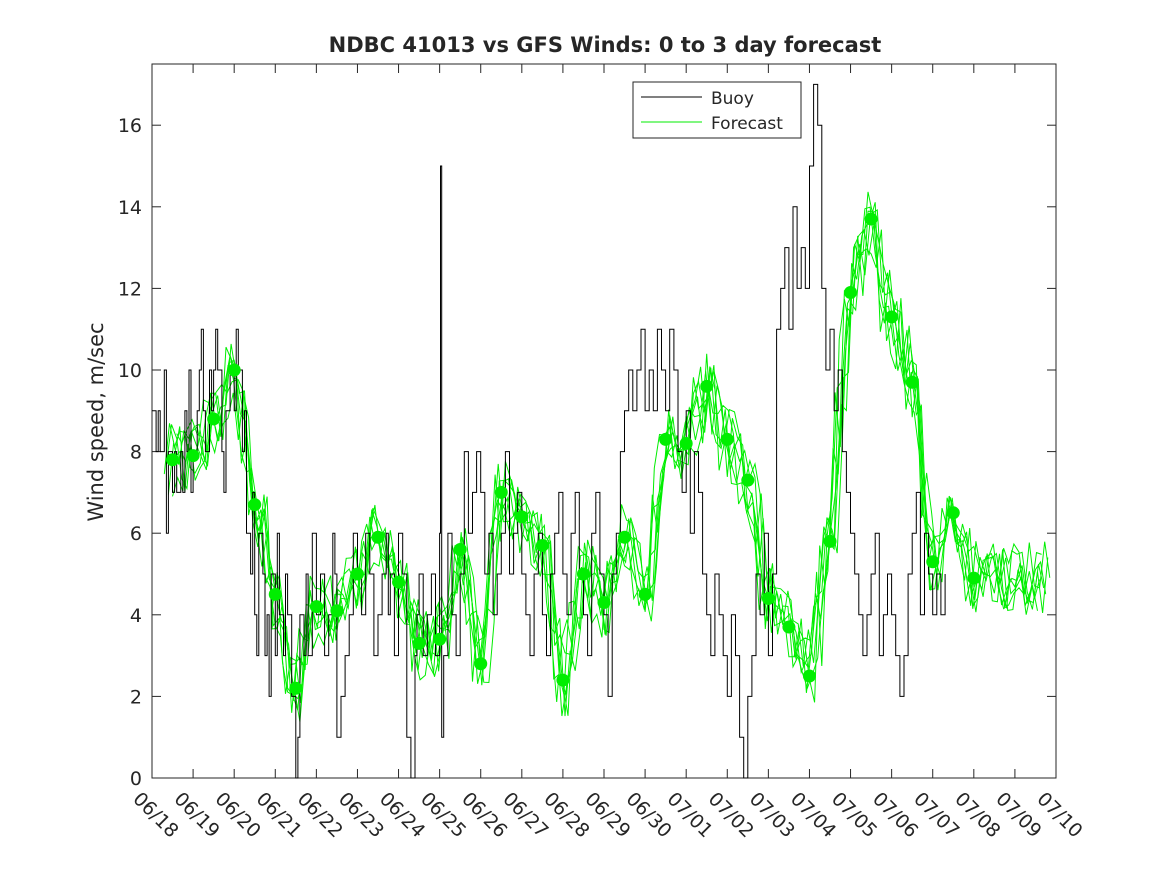  Describe the element at coordinates (136, 534) in the screenshot. I see `y-tick-label: 6` at that location.